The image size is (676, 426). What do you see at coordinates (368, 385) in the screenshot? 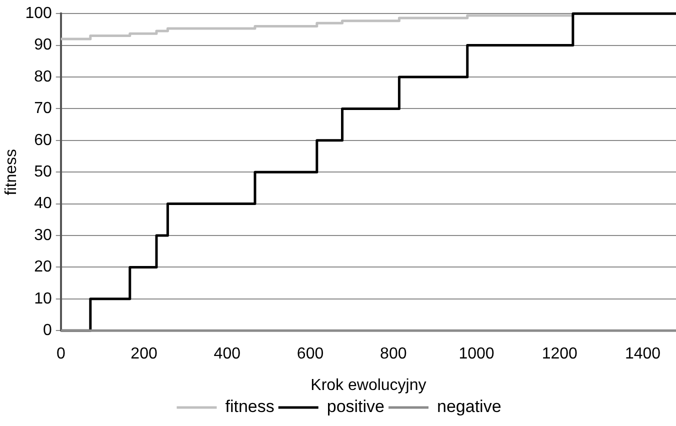
I see `x-axis-title: Krok ewolucyjny` at bounding box center [368, 385].